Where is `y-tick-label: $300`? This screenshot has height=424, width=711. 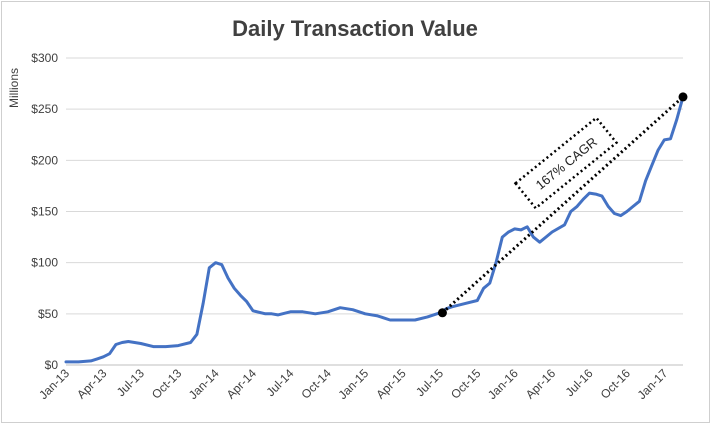 y-tick-label: $300 is located at coordinates (44, 58).